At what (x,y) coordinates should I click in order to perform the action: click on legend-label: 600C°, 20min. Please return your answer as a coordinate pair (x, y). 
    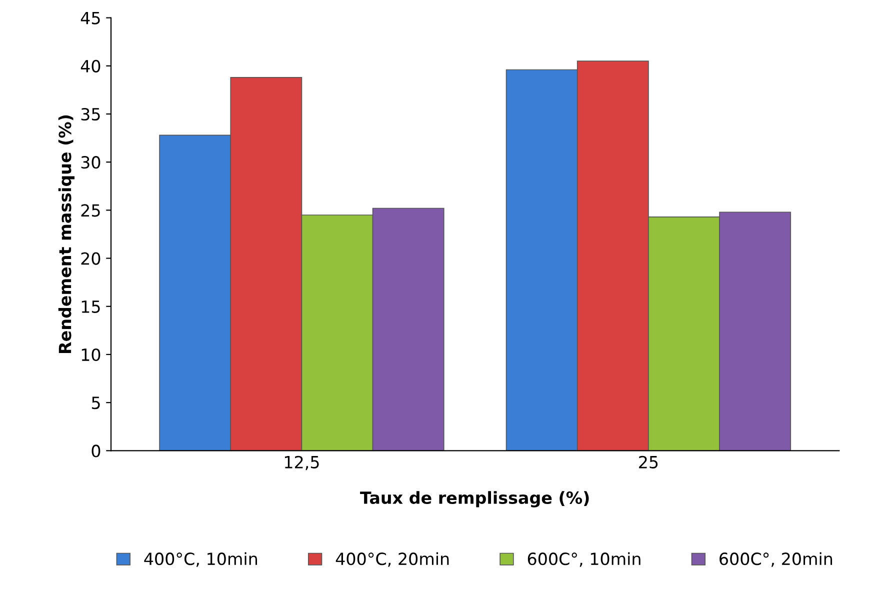
    Looking at the image, I should click on (776, 559).